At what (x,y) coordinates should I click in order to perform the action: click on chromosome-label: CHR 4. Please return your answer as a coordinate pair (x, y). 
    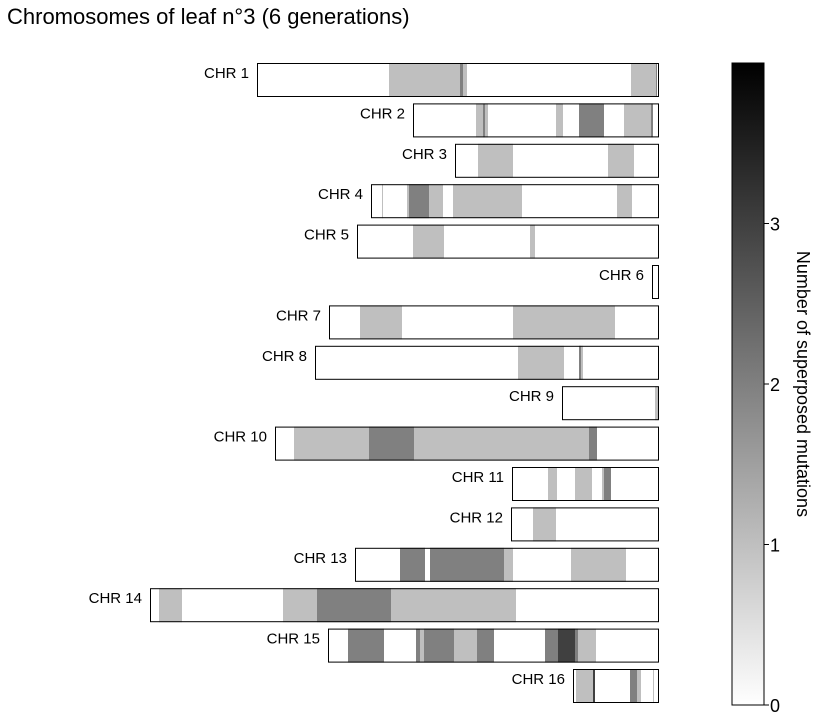
    Looking at the image, I should click on (340, 194).